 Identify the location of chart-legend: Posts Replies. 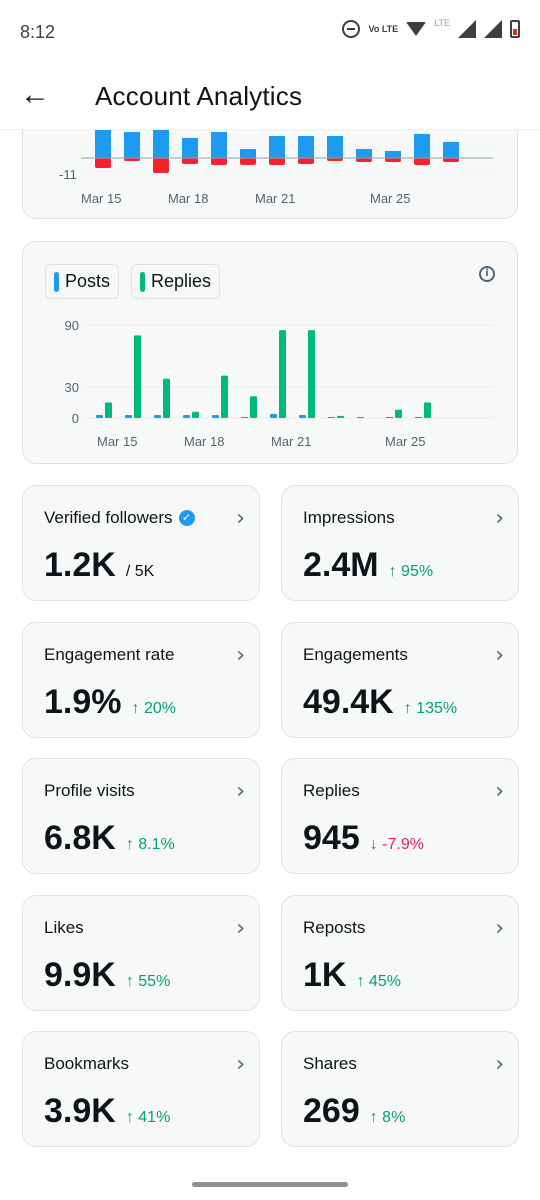
(133, 281).